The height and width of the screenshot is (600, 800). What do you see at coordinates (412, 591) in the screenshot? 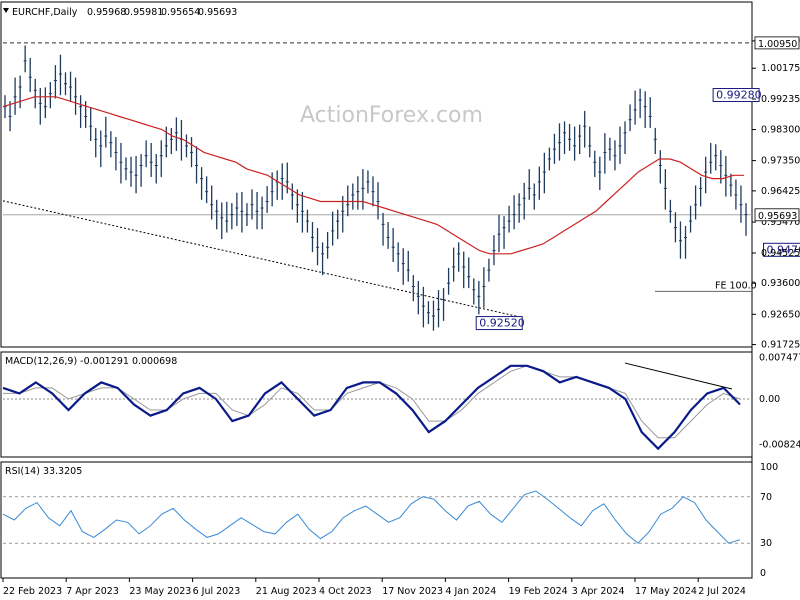
I see `x-tick-label: 17 Nov 2023` at bounding box center [412, 591].